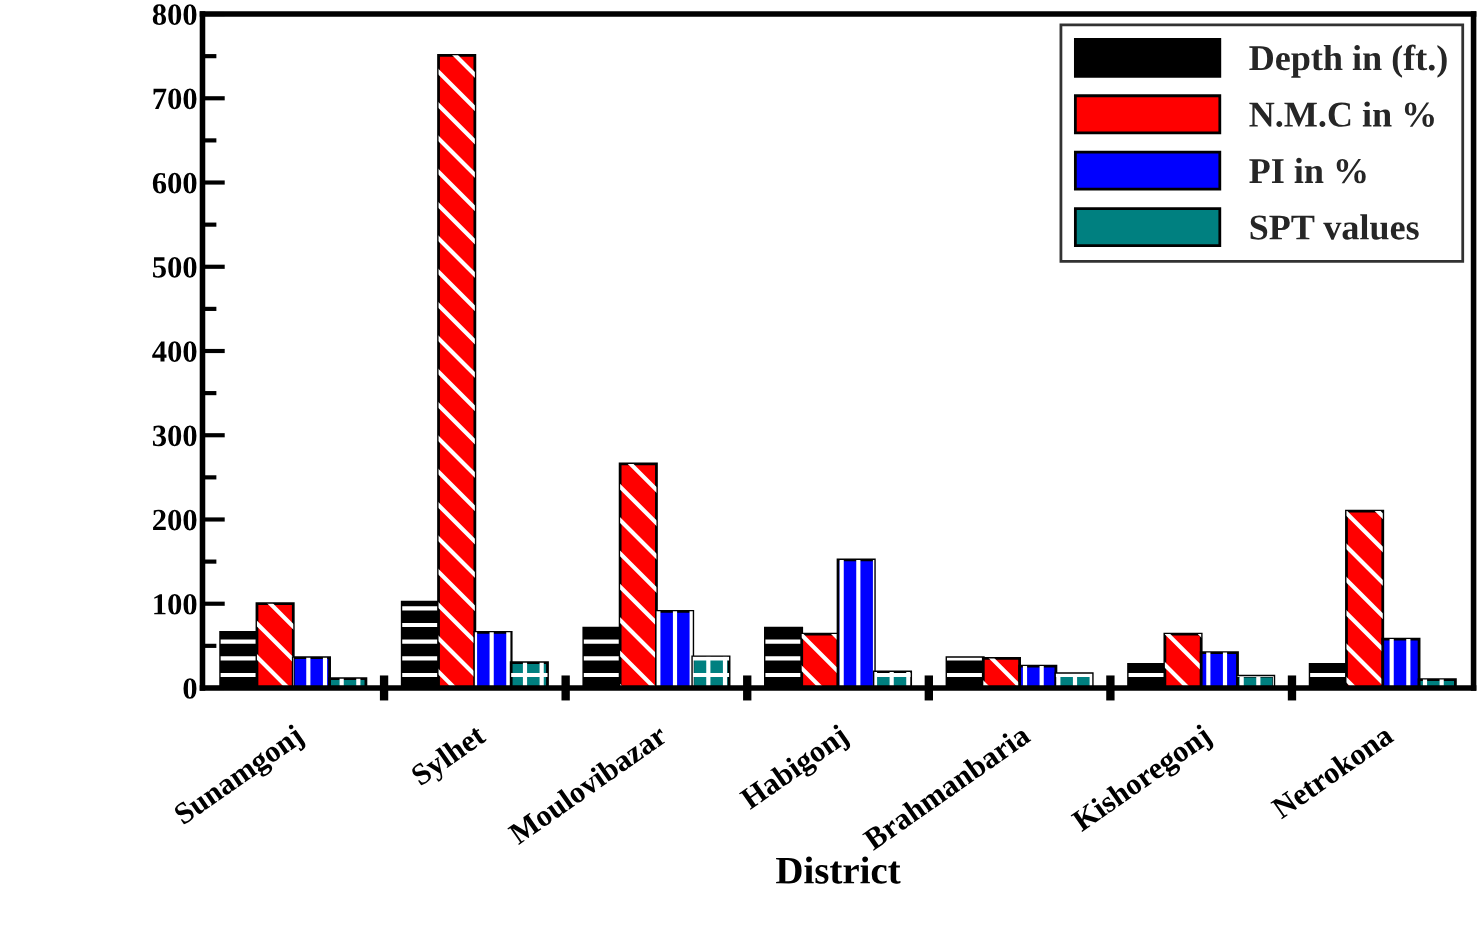  I want to click on y-tick-label: 700, so click(175, 99).